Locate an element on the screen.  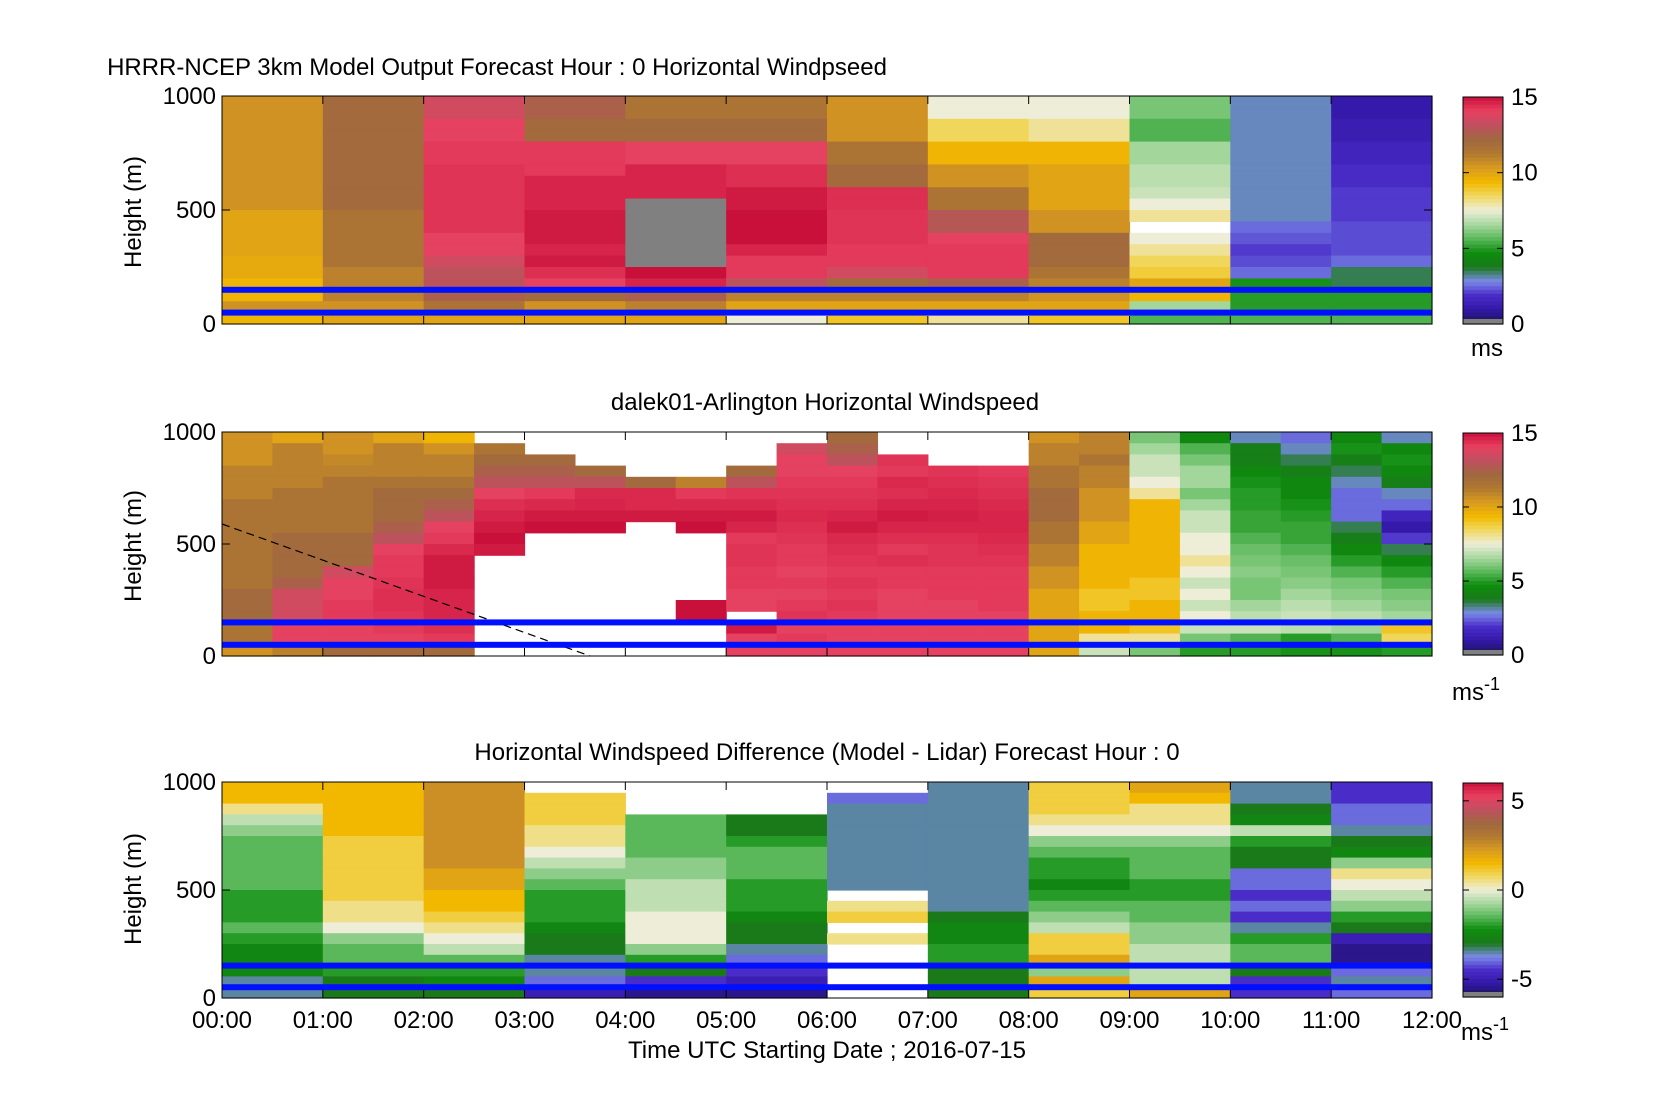
panel-difference-heatmap is located at coordinates (827, 890).